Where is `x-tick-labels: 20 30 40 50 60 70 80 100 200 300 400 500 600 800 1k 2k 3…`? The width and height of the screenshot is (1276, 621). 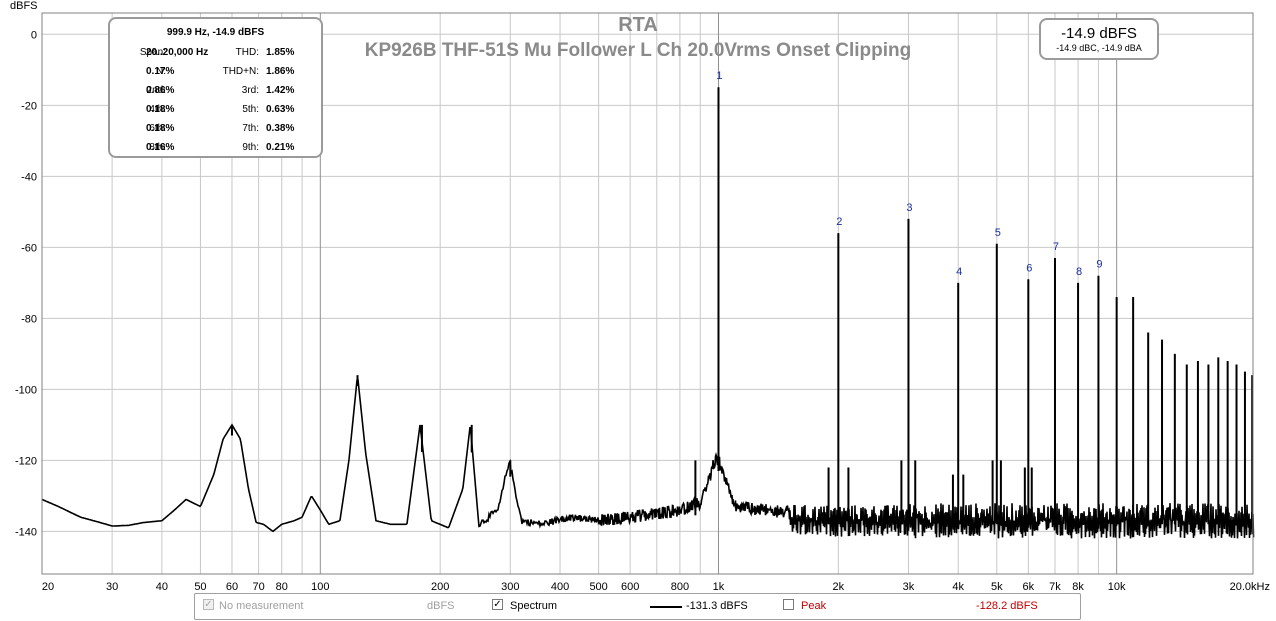 x-tick-labels: 20 30 40 50 60 70 80 100 200 300 400 500 600 800 1k 2k 3… is located at coordinates (656, 587).